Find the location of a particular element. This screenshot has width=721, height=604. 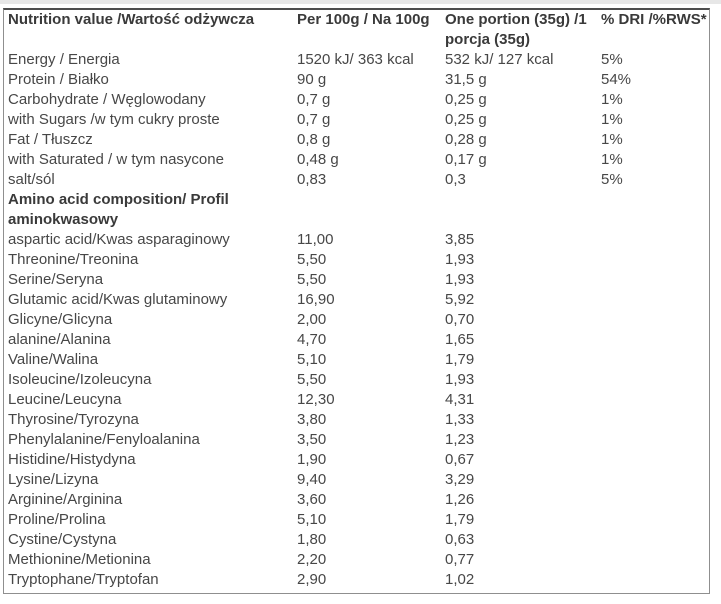

amino-per-100g: 2,20 is located at coordinates (312, 559).